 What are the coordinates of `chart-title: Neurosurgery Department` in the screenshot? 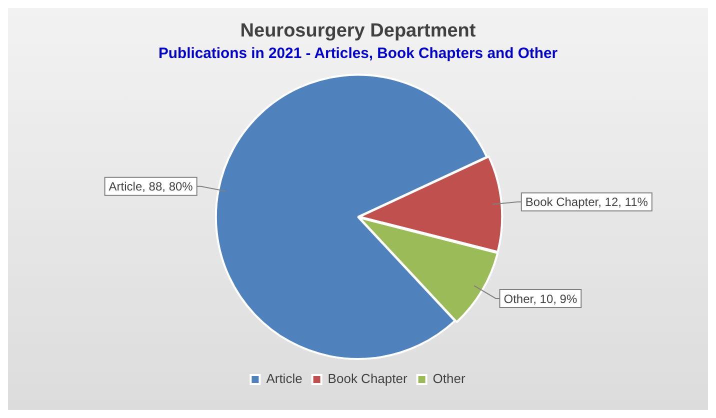 It's located at (358, 31).